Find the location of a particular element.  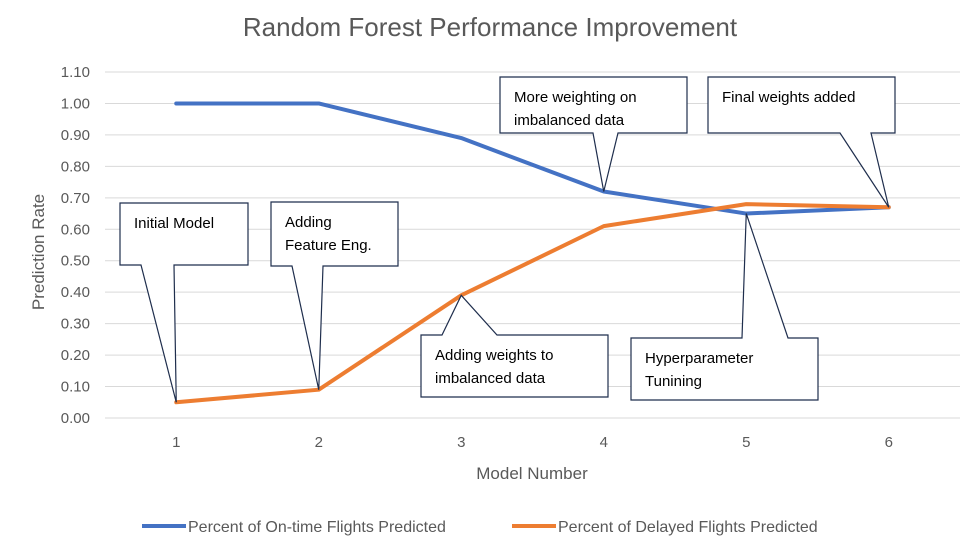

annotation-text: Feature Eng. is located at coordinates (328, 245).